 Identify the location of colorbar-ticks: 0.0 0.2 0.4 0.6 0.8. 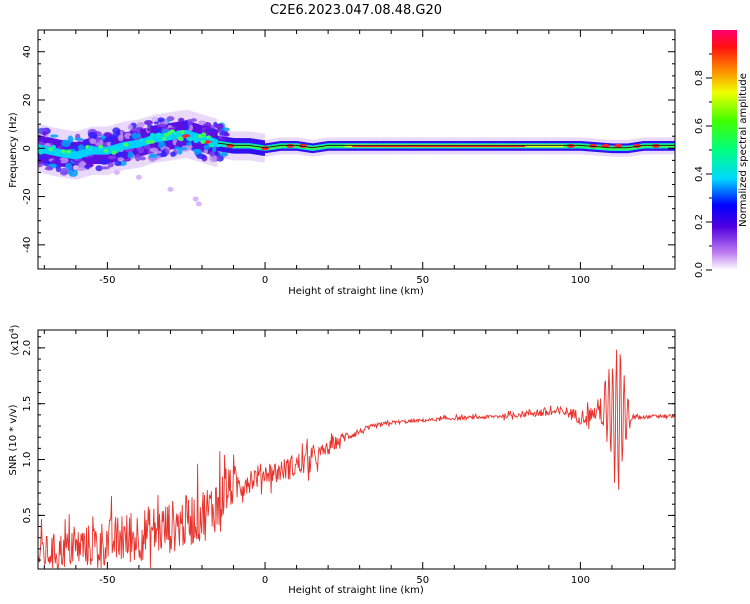
(703, 165).